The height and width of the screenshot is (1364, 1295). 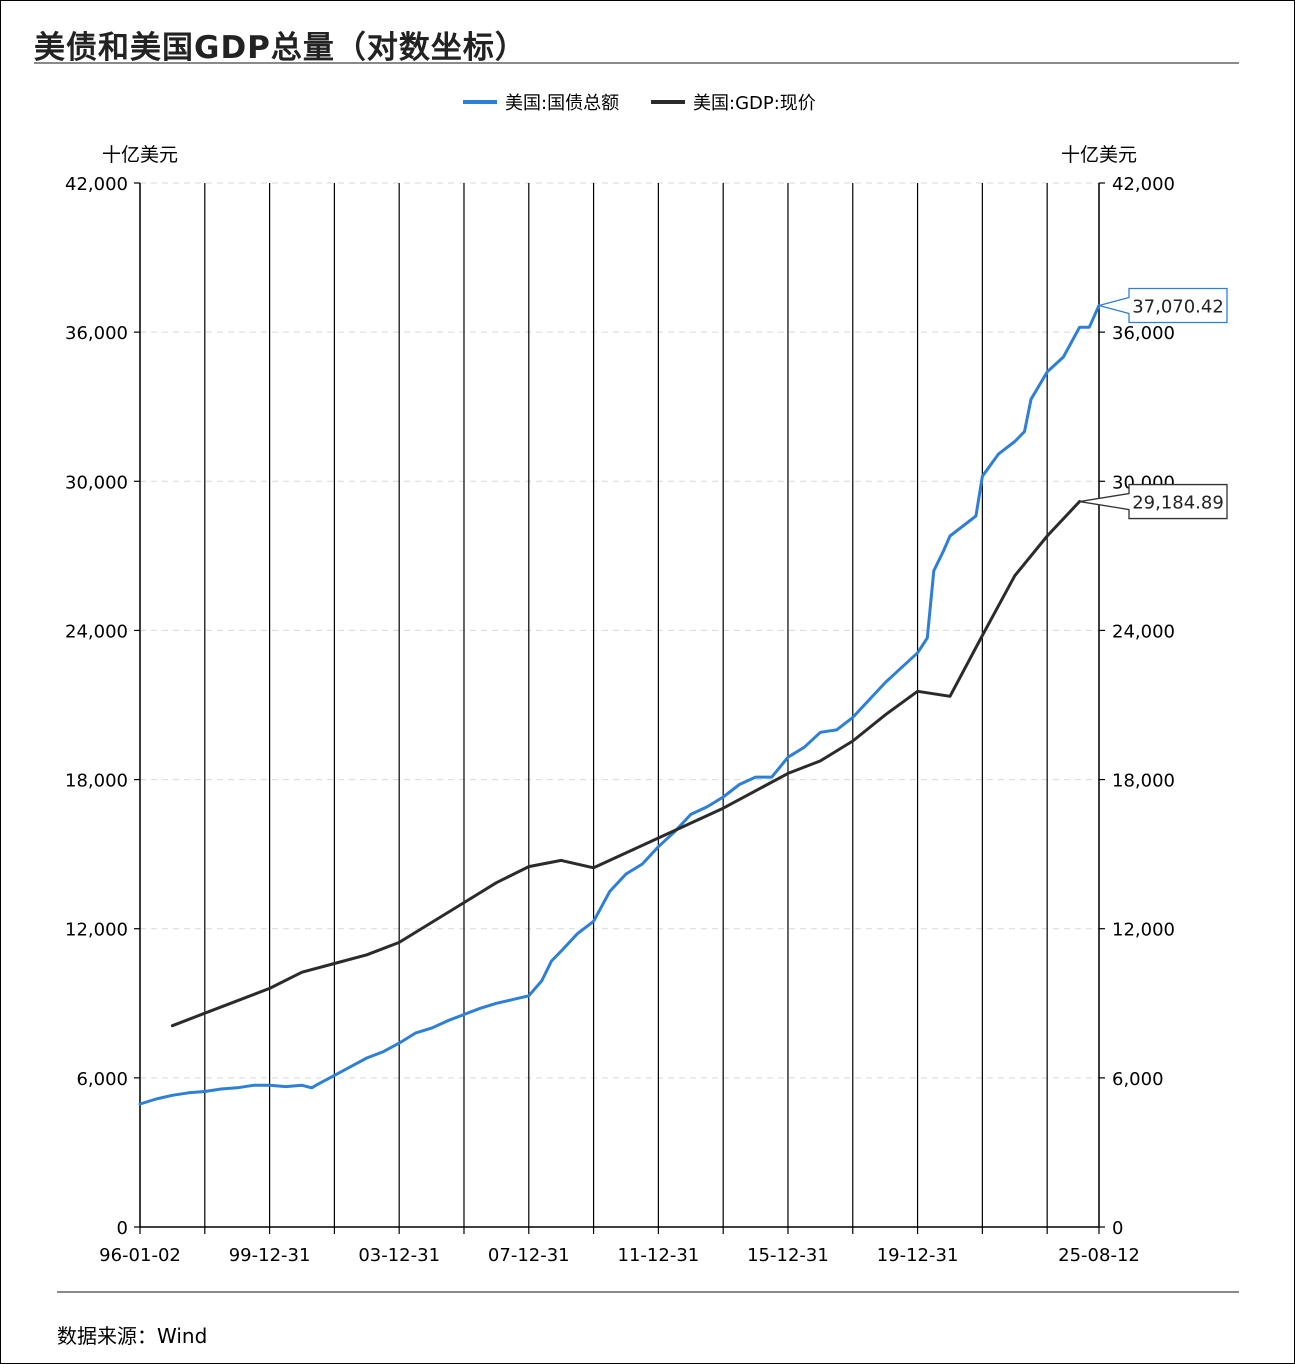 What do you see at coordinates (1138, 1079) in the screenshot?
I see `right-tick-label: 6,000` at bounding box center [1138, 1079].